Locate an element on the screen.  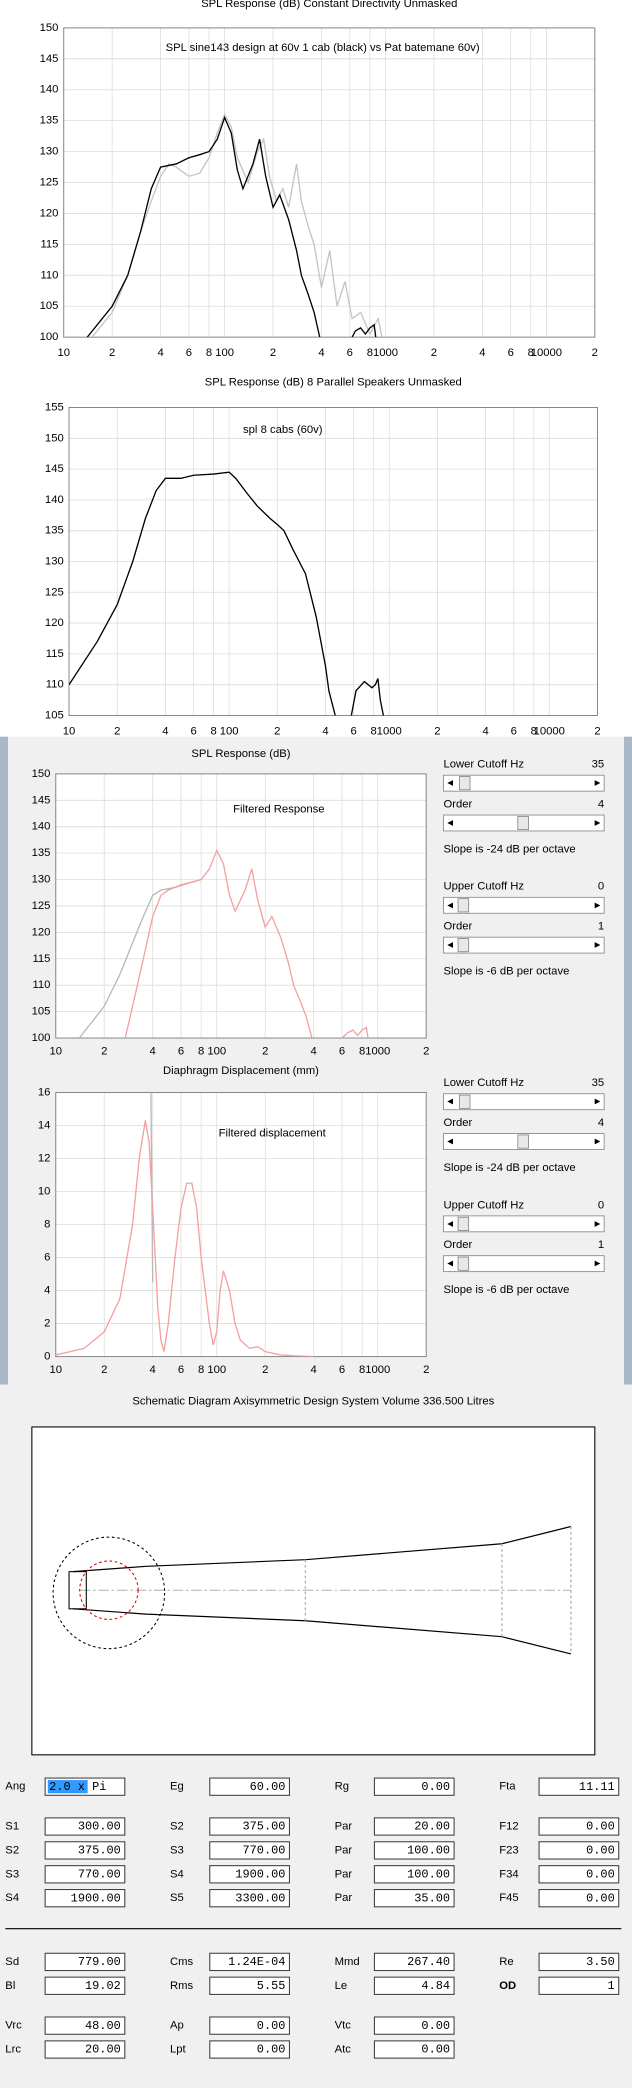
y-tick-label: 2 is located at coordinates (47, 1324).